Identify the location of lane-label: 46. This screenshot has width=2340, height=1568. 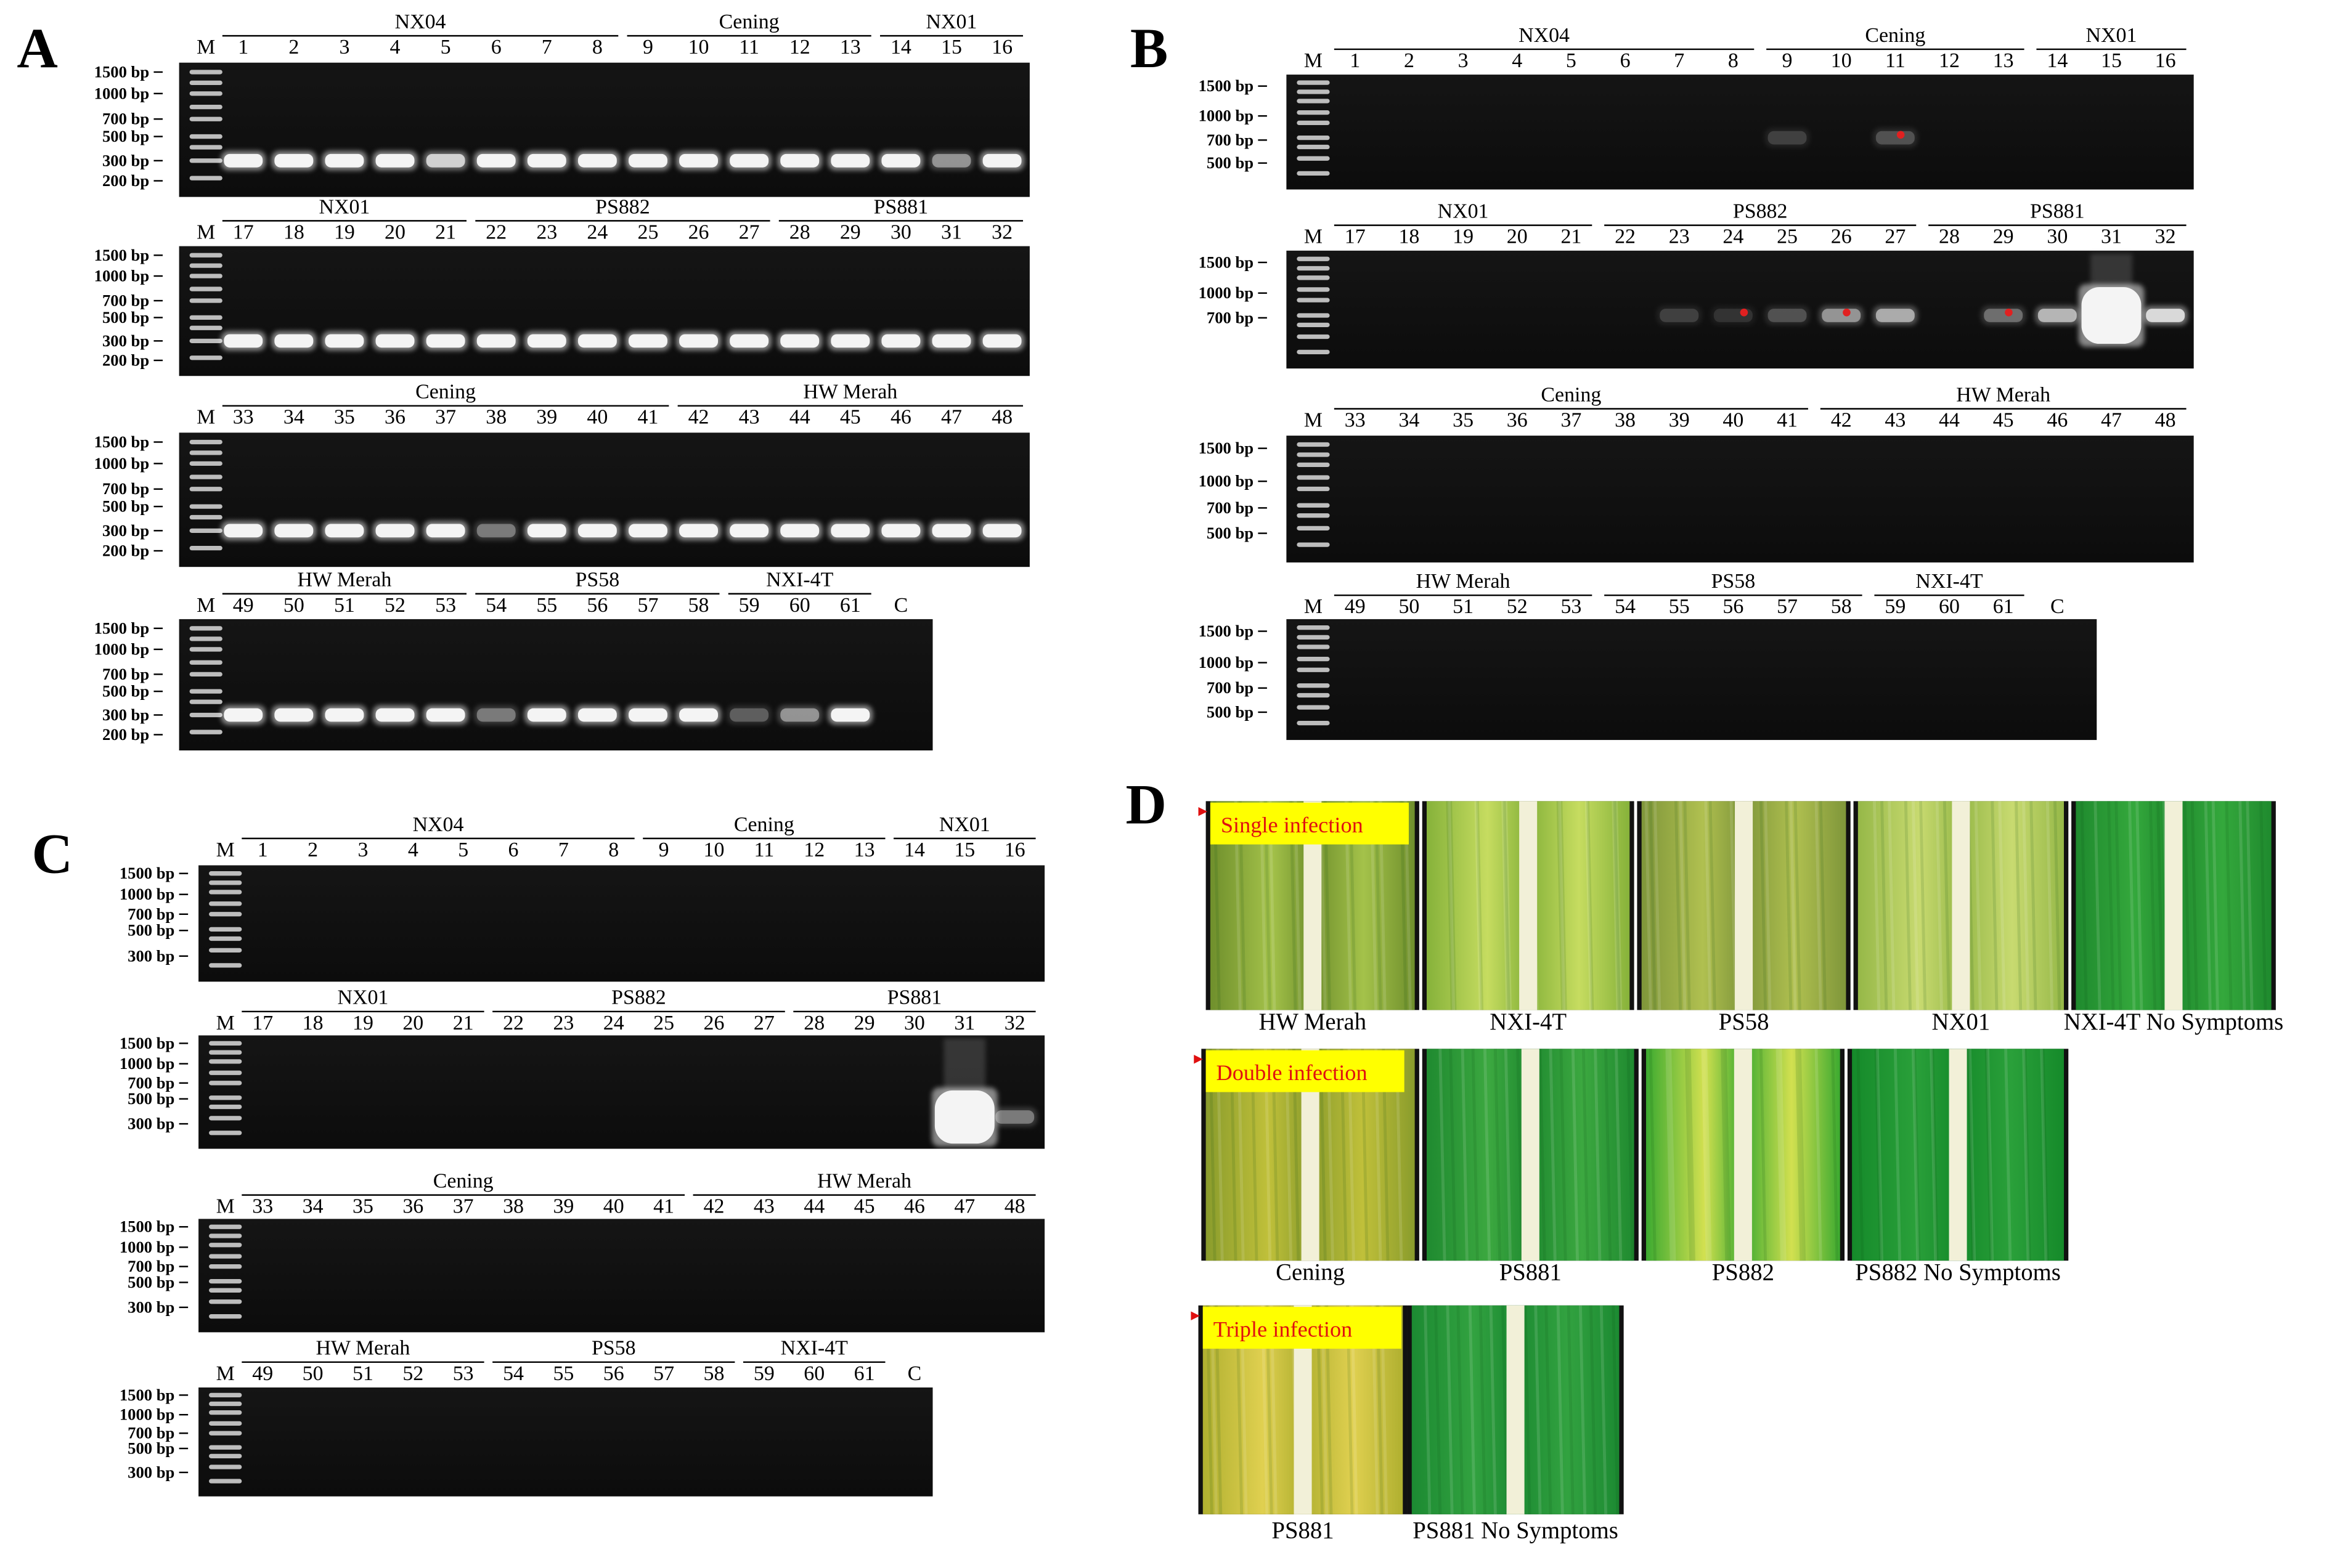
(914, 1207).